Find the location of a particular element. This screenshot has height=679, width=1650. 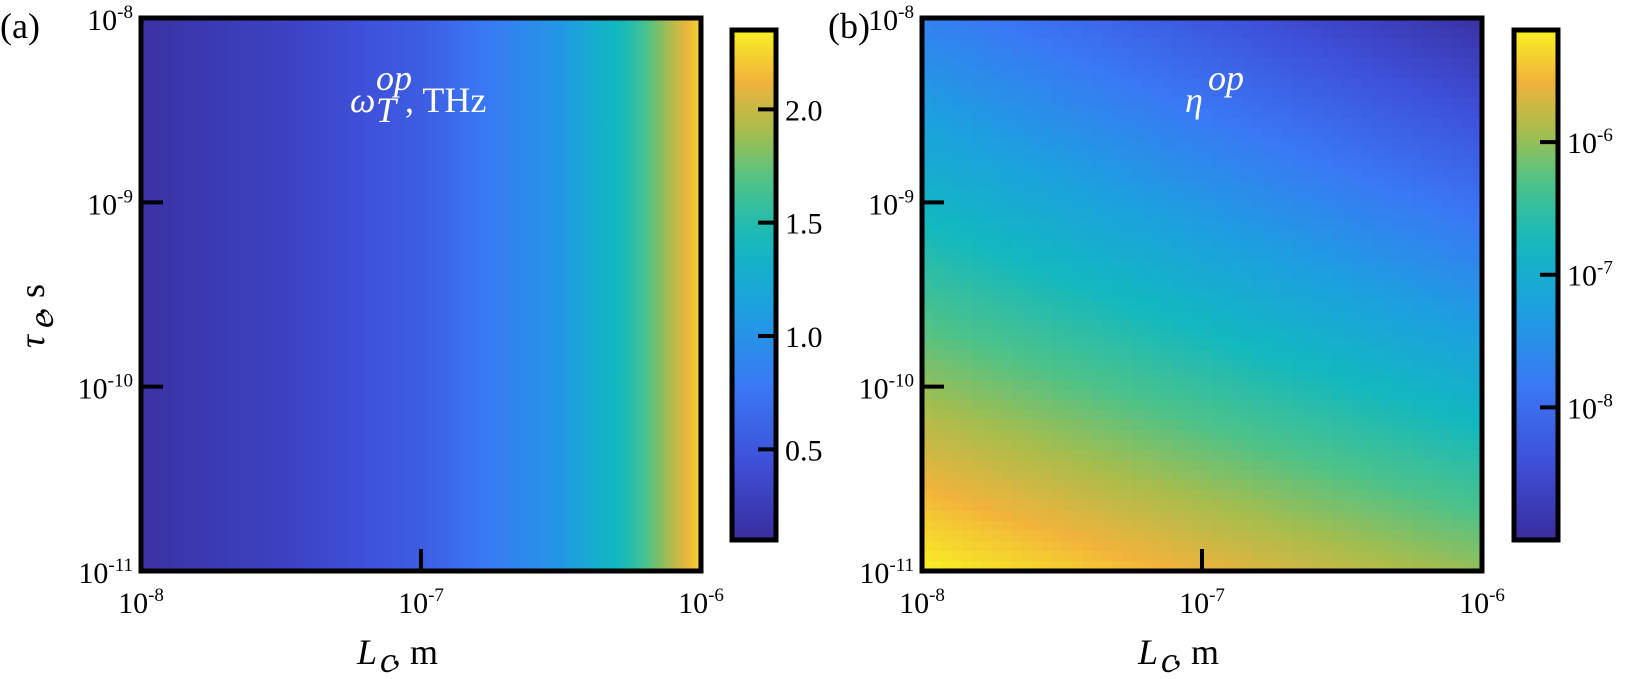

colorbar-tick-label-a-1: 1.0 is located at coordinates (804, 337).